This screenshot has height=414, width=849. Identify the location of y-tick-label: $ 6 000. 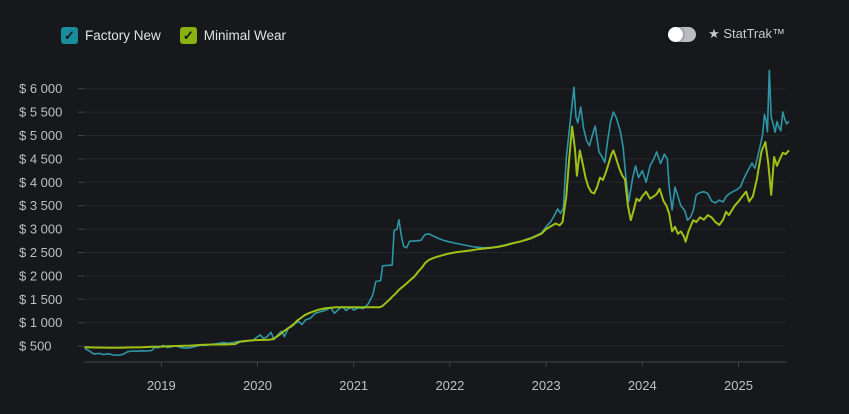
(40, 88).